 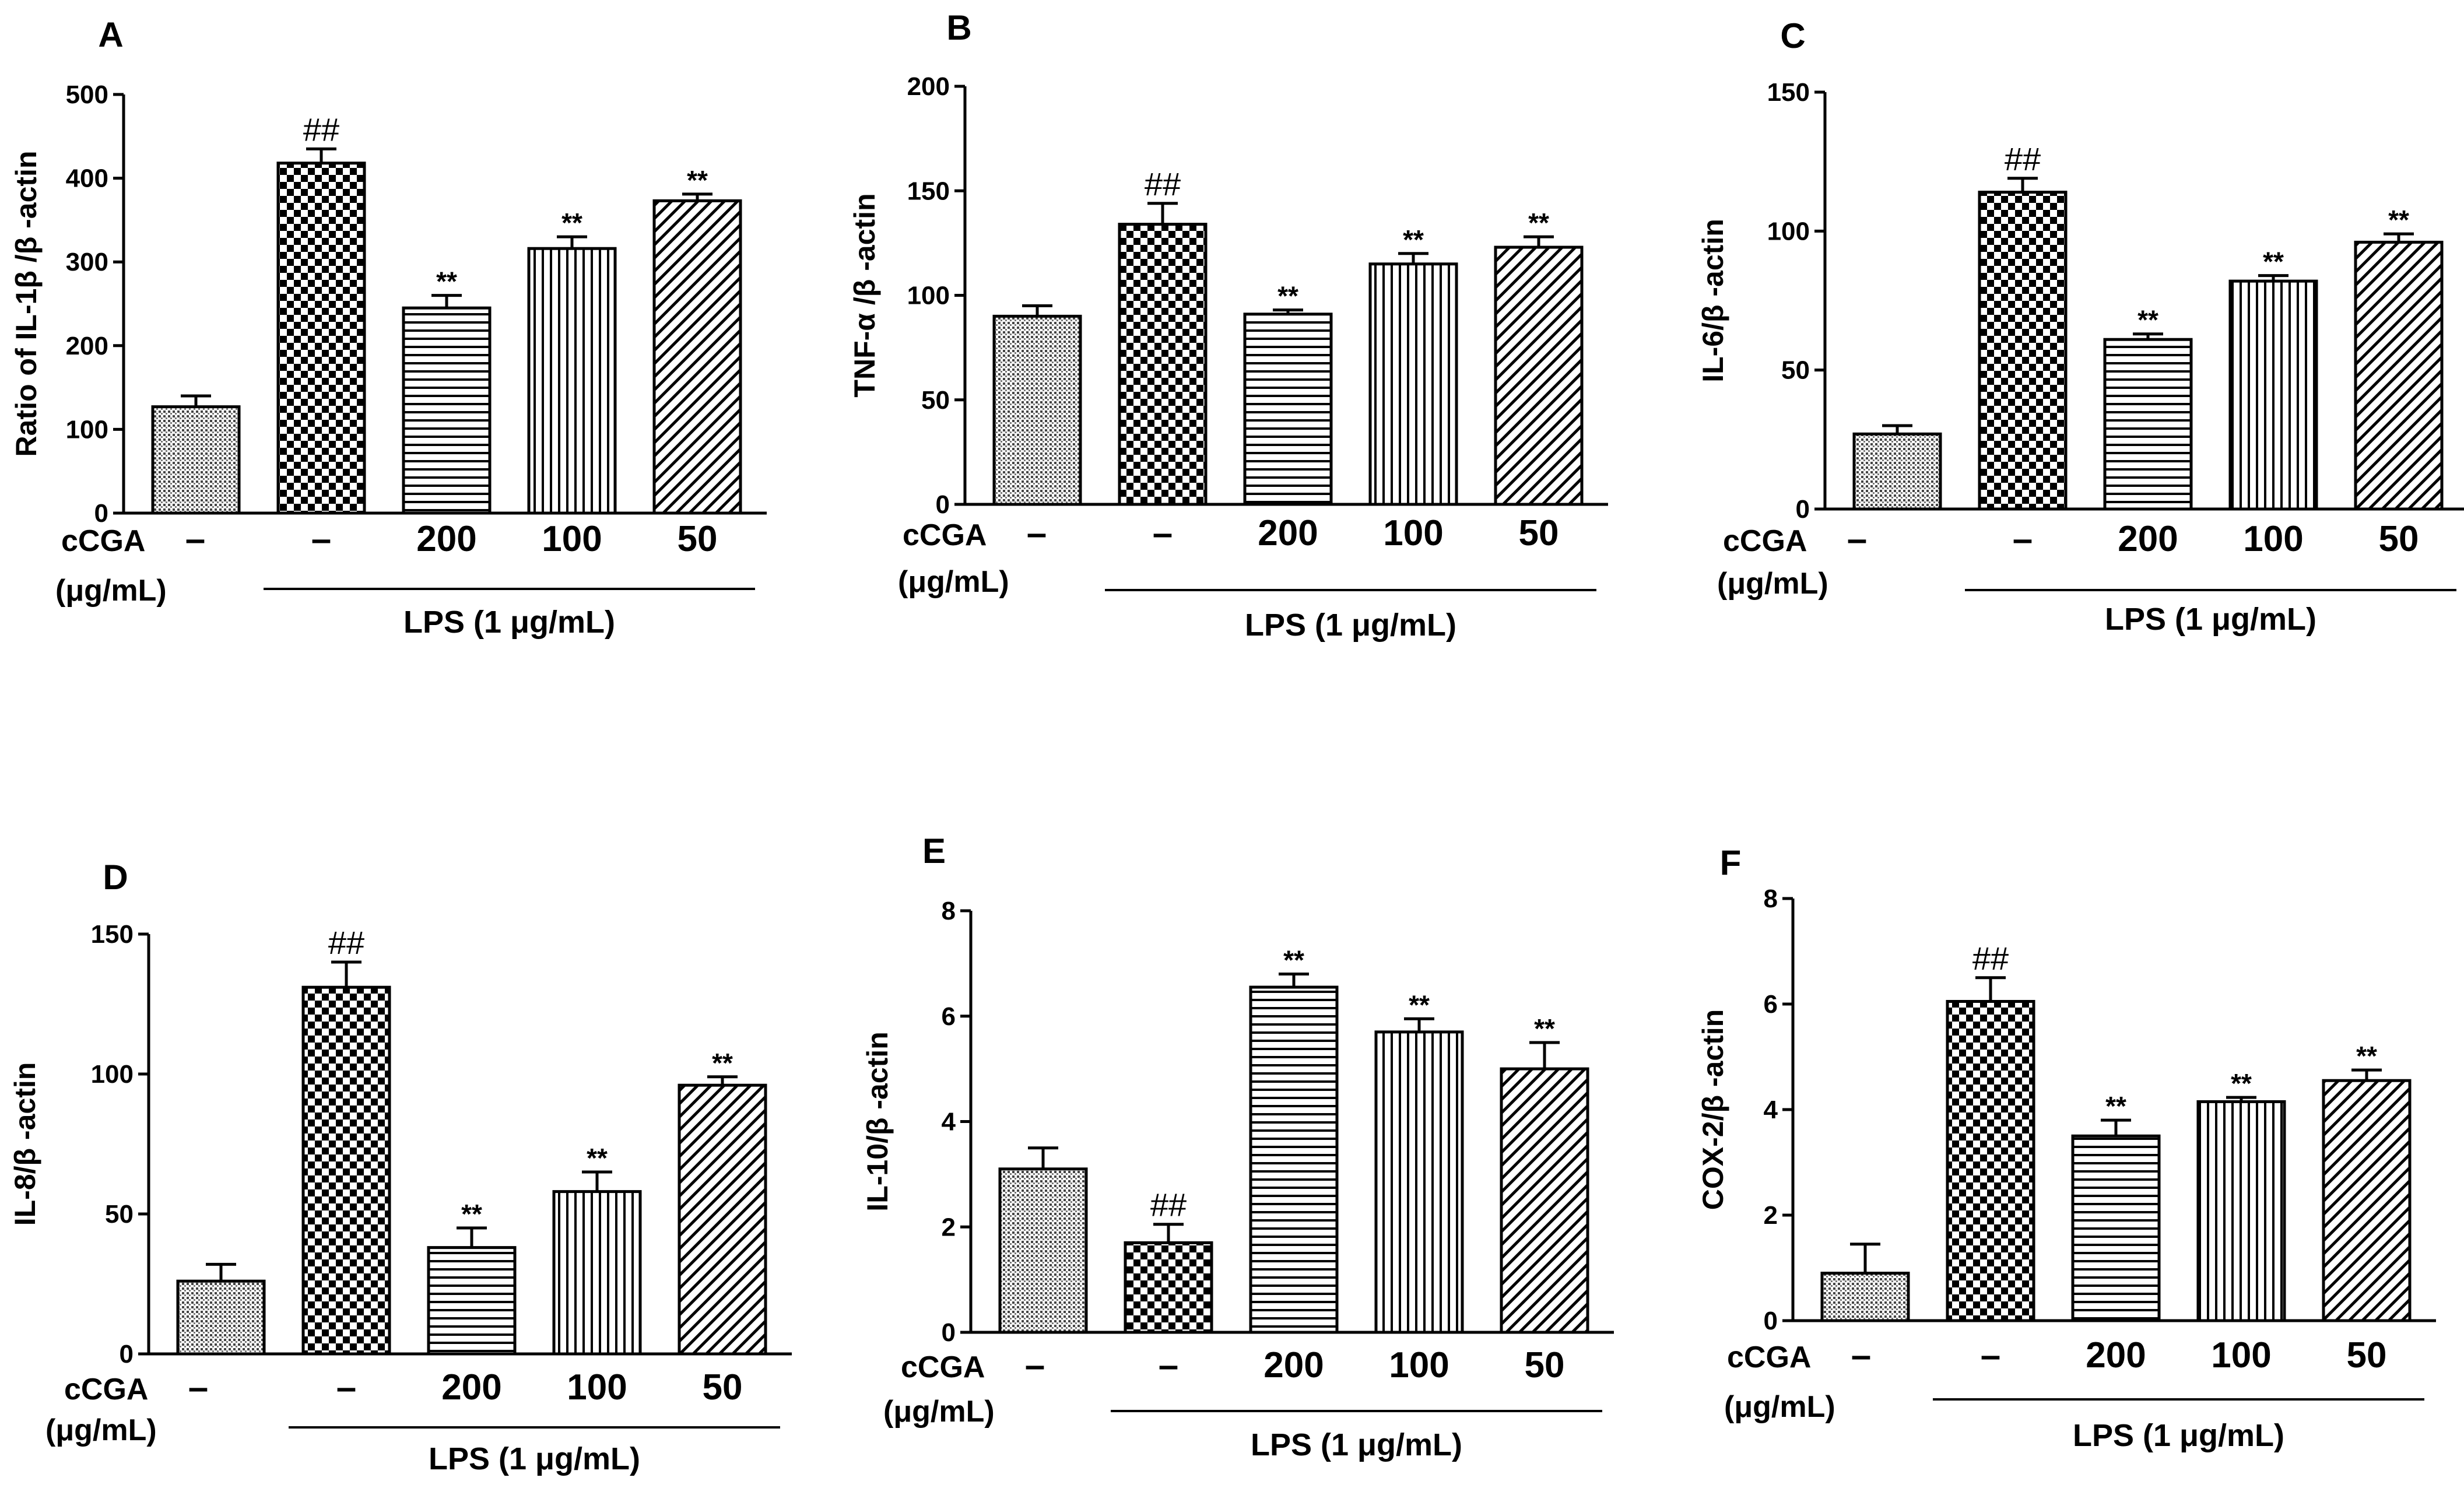 What do you see at coordinates (1713, 1110) in the screenshot?
I see `y-axis-label: COX-2/β -actin` at bounding box center [1713, 1110].